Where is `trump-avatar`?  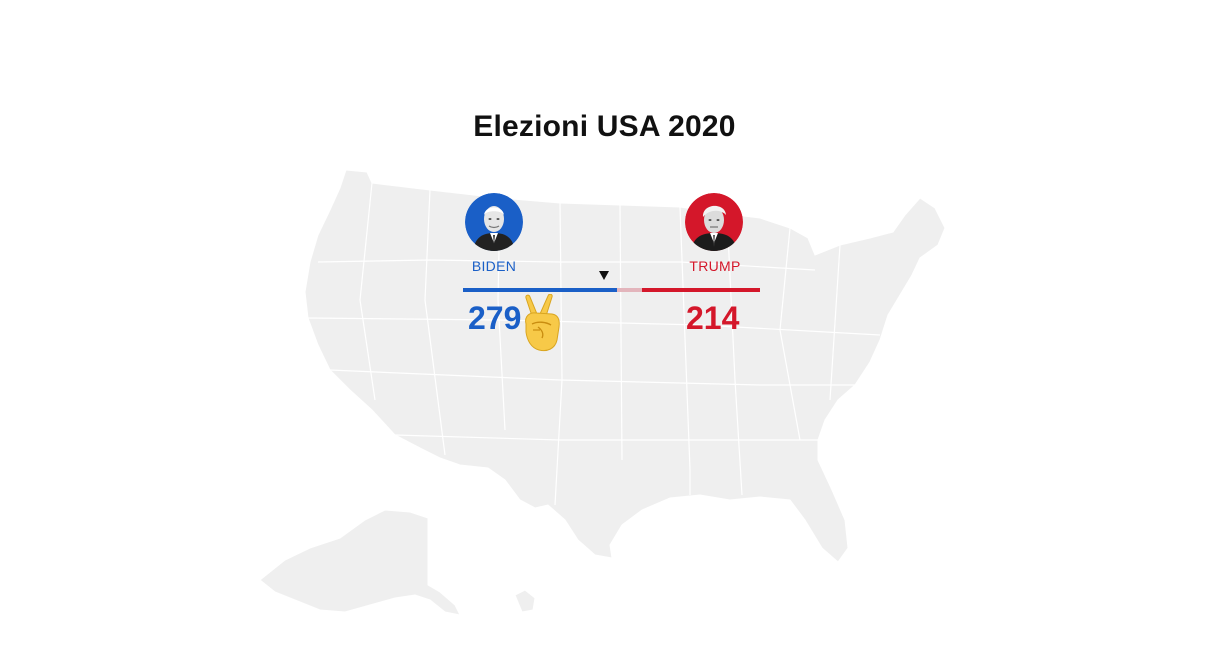 trump-avatar is located at coordinates (714, 222).